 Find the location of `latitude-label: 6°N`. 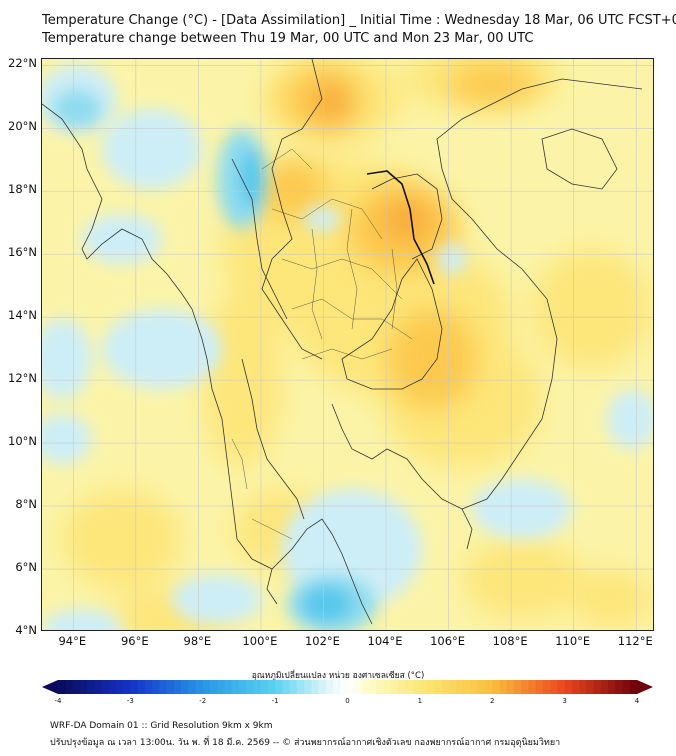

latitude-label: 6°N is located at coordinates (26, 567).